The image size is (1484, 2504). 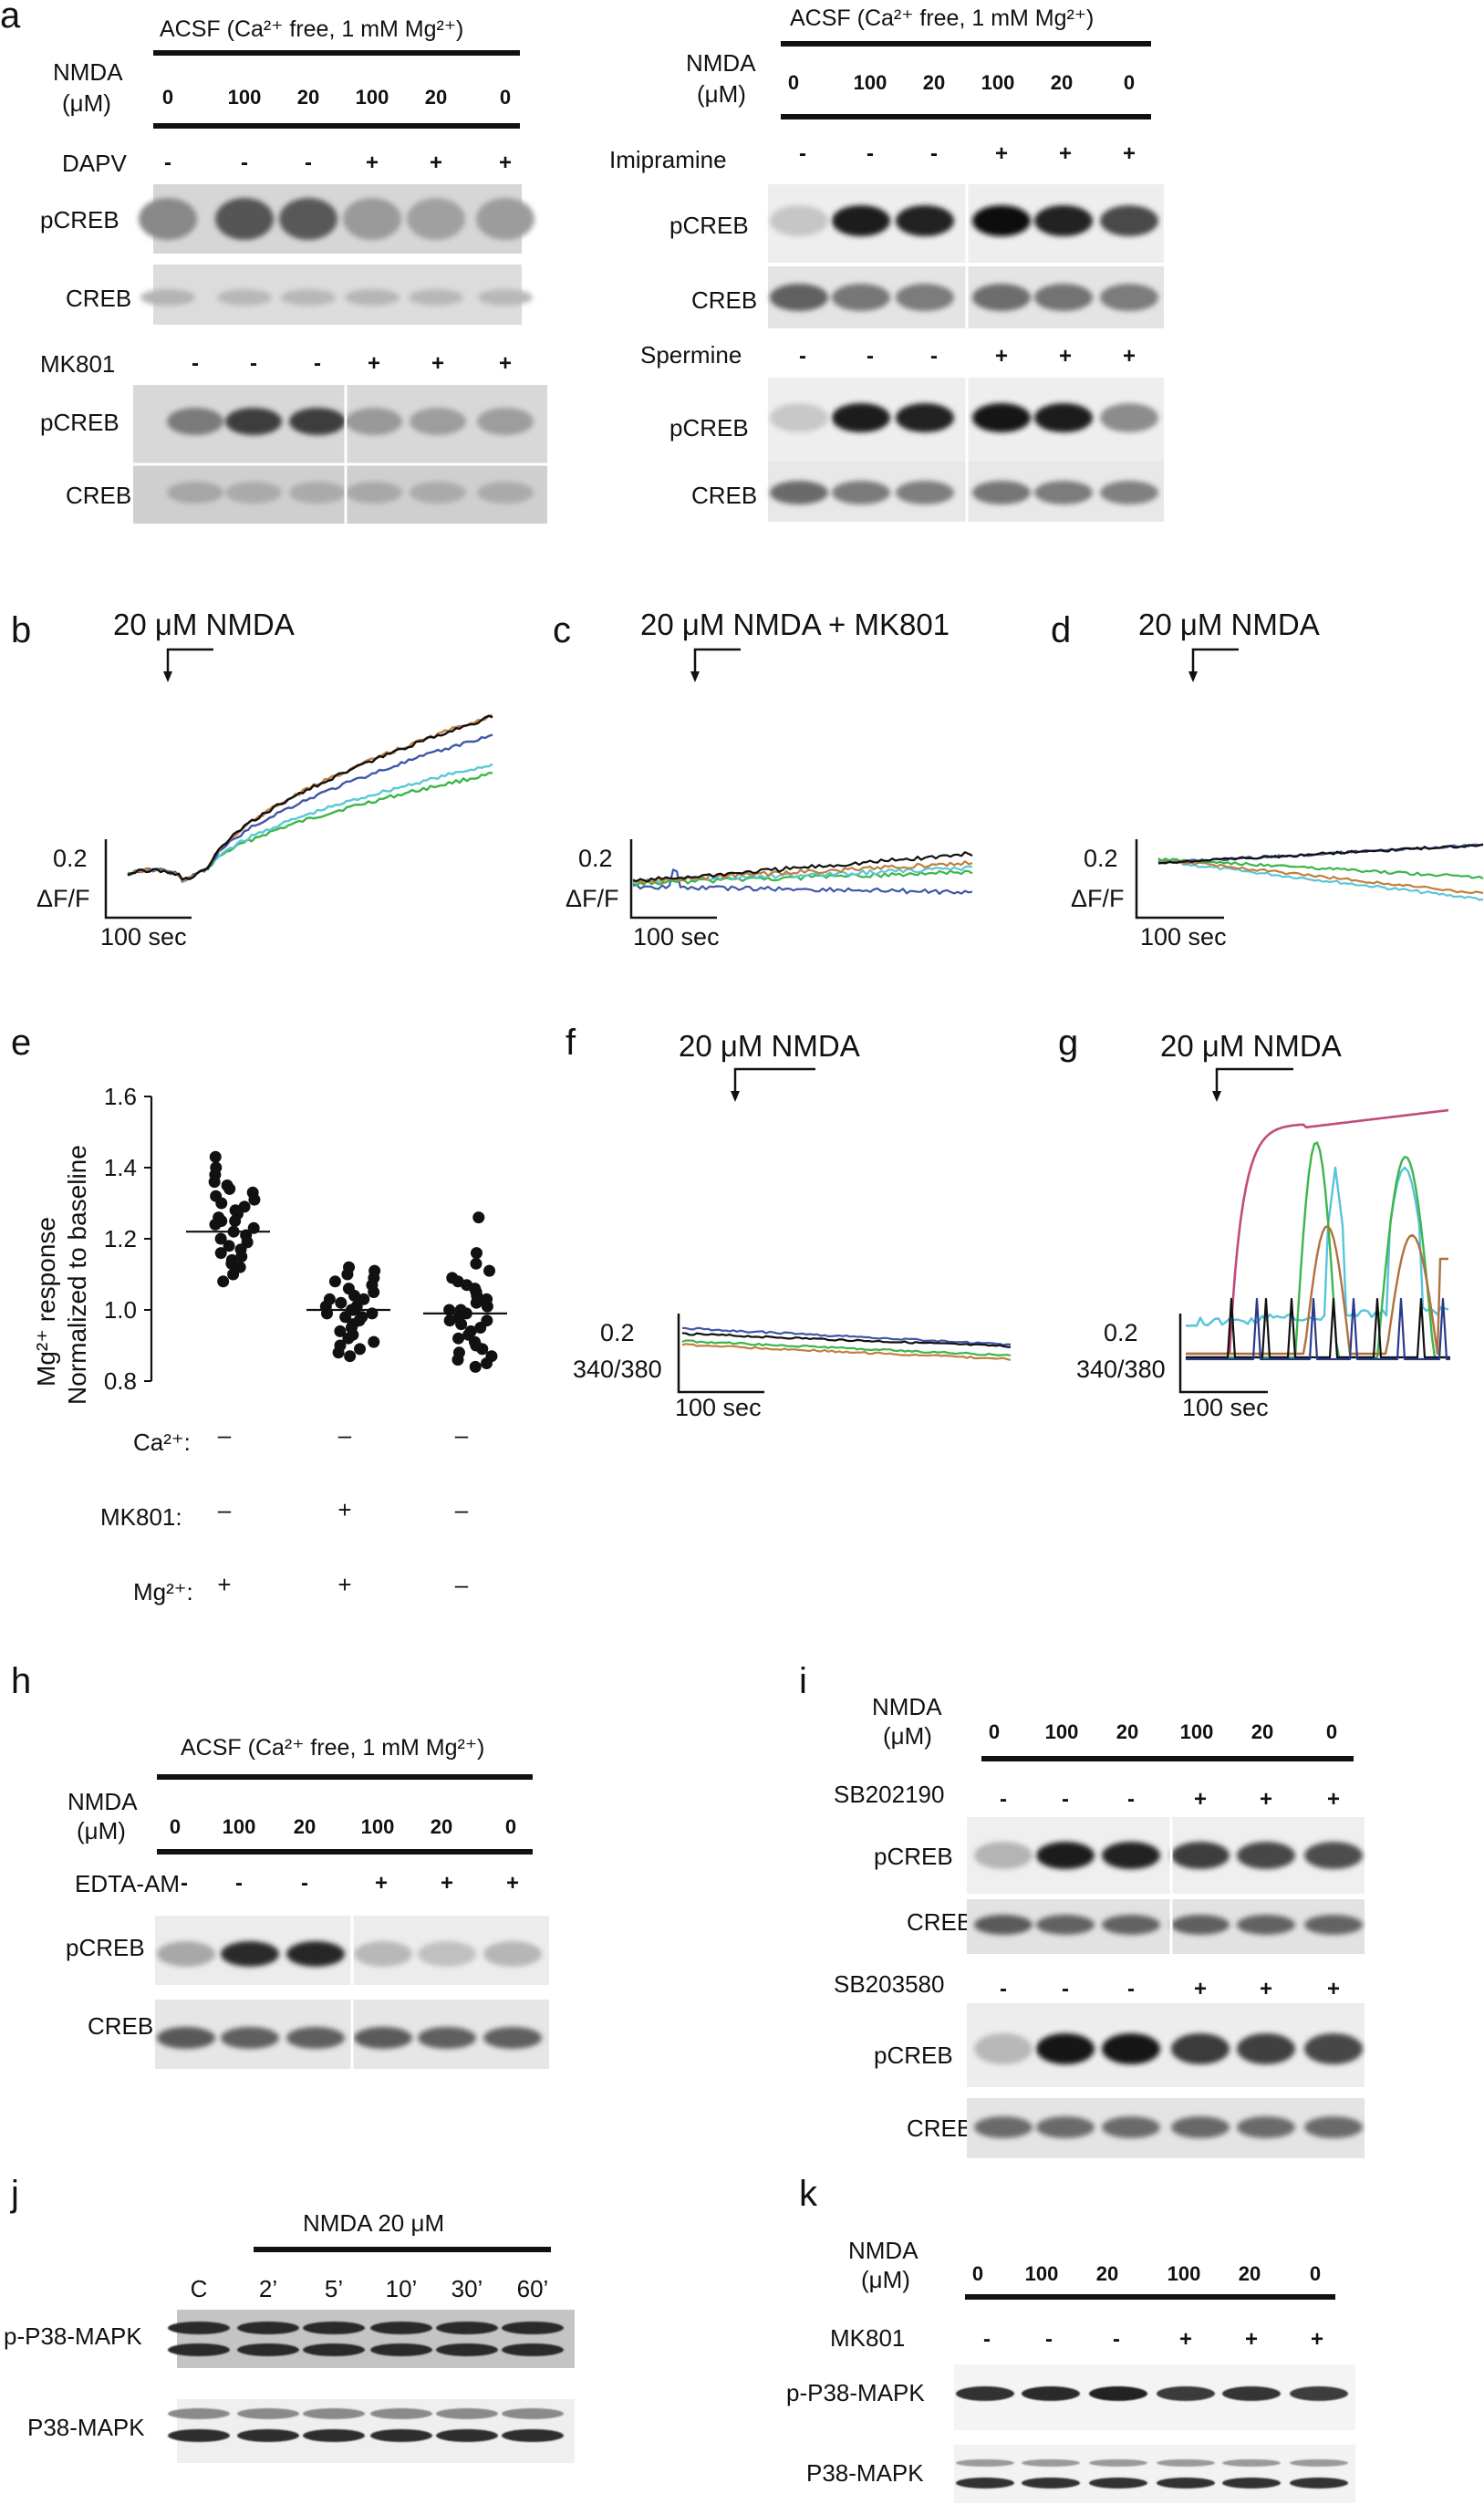 What do you see at coordinates (467, 2288) in the screenshot?
I see `time-point-label: 30’` at bounding box center [467, 2288].